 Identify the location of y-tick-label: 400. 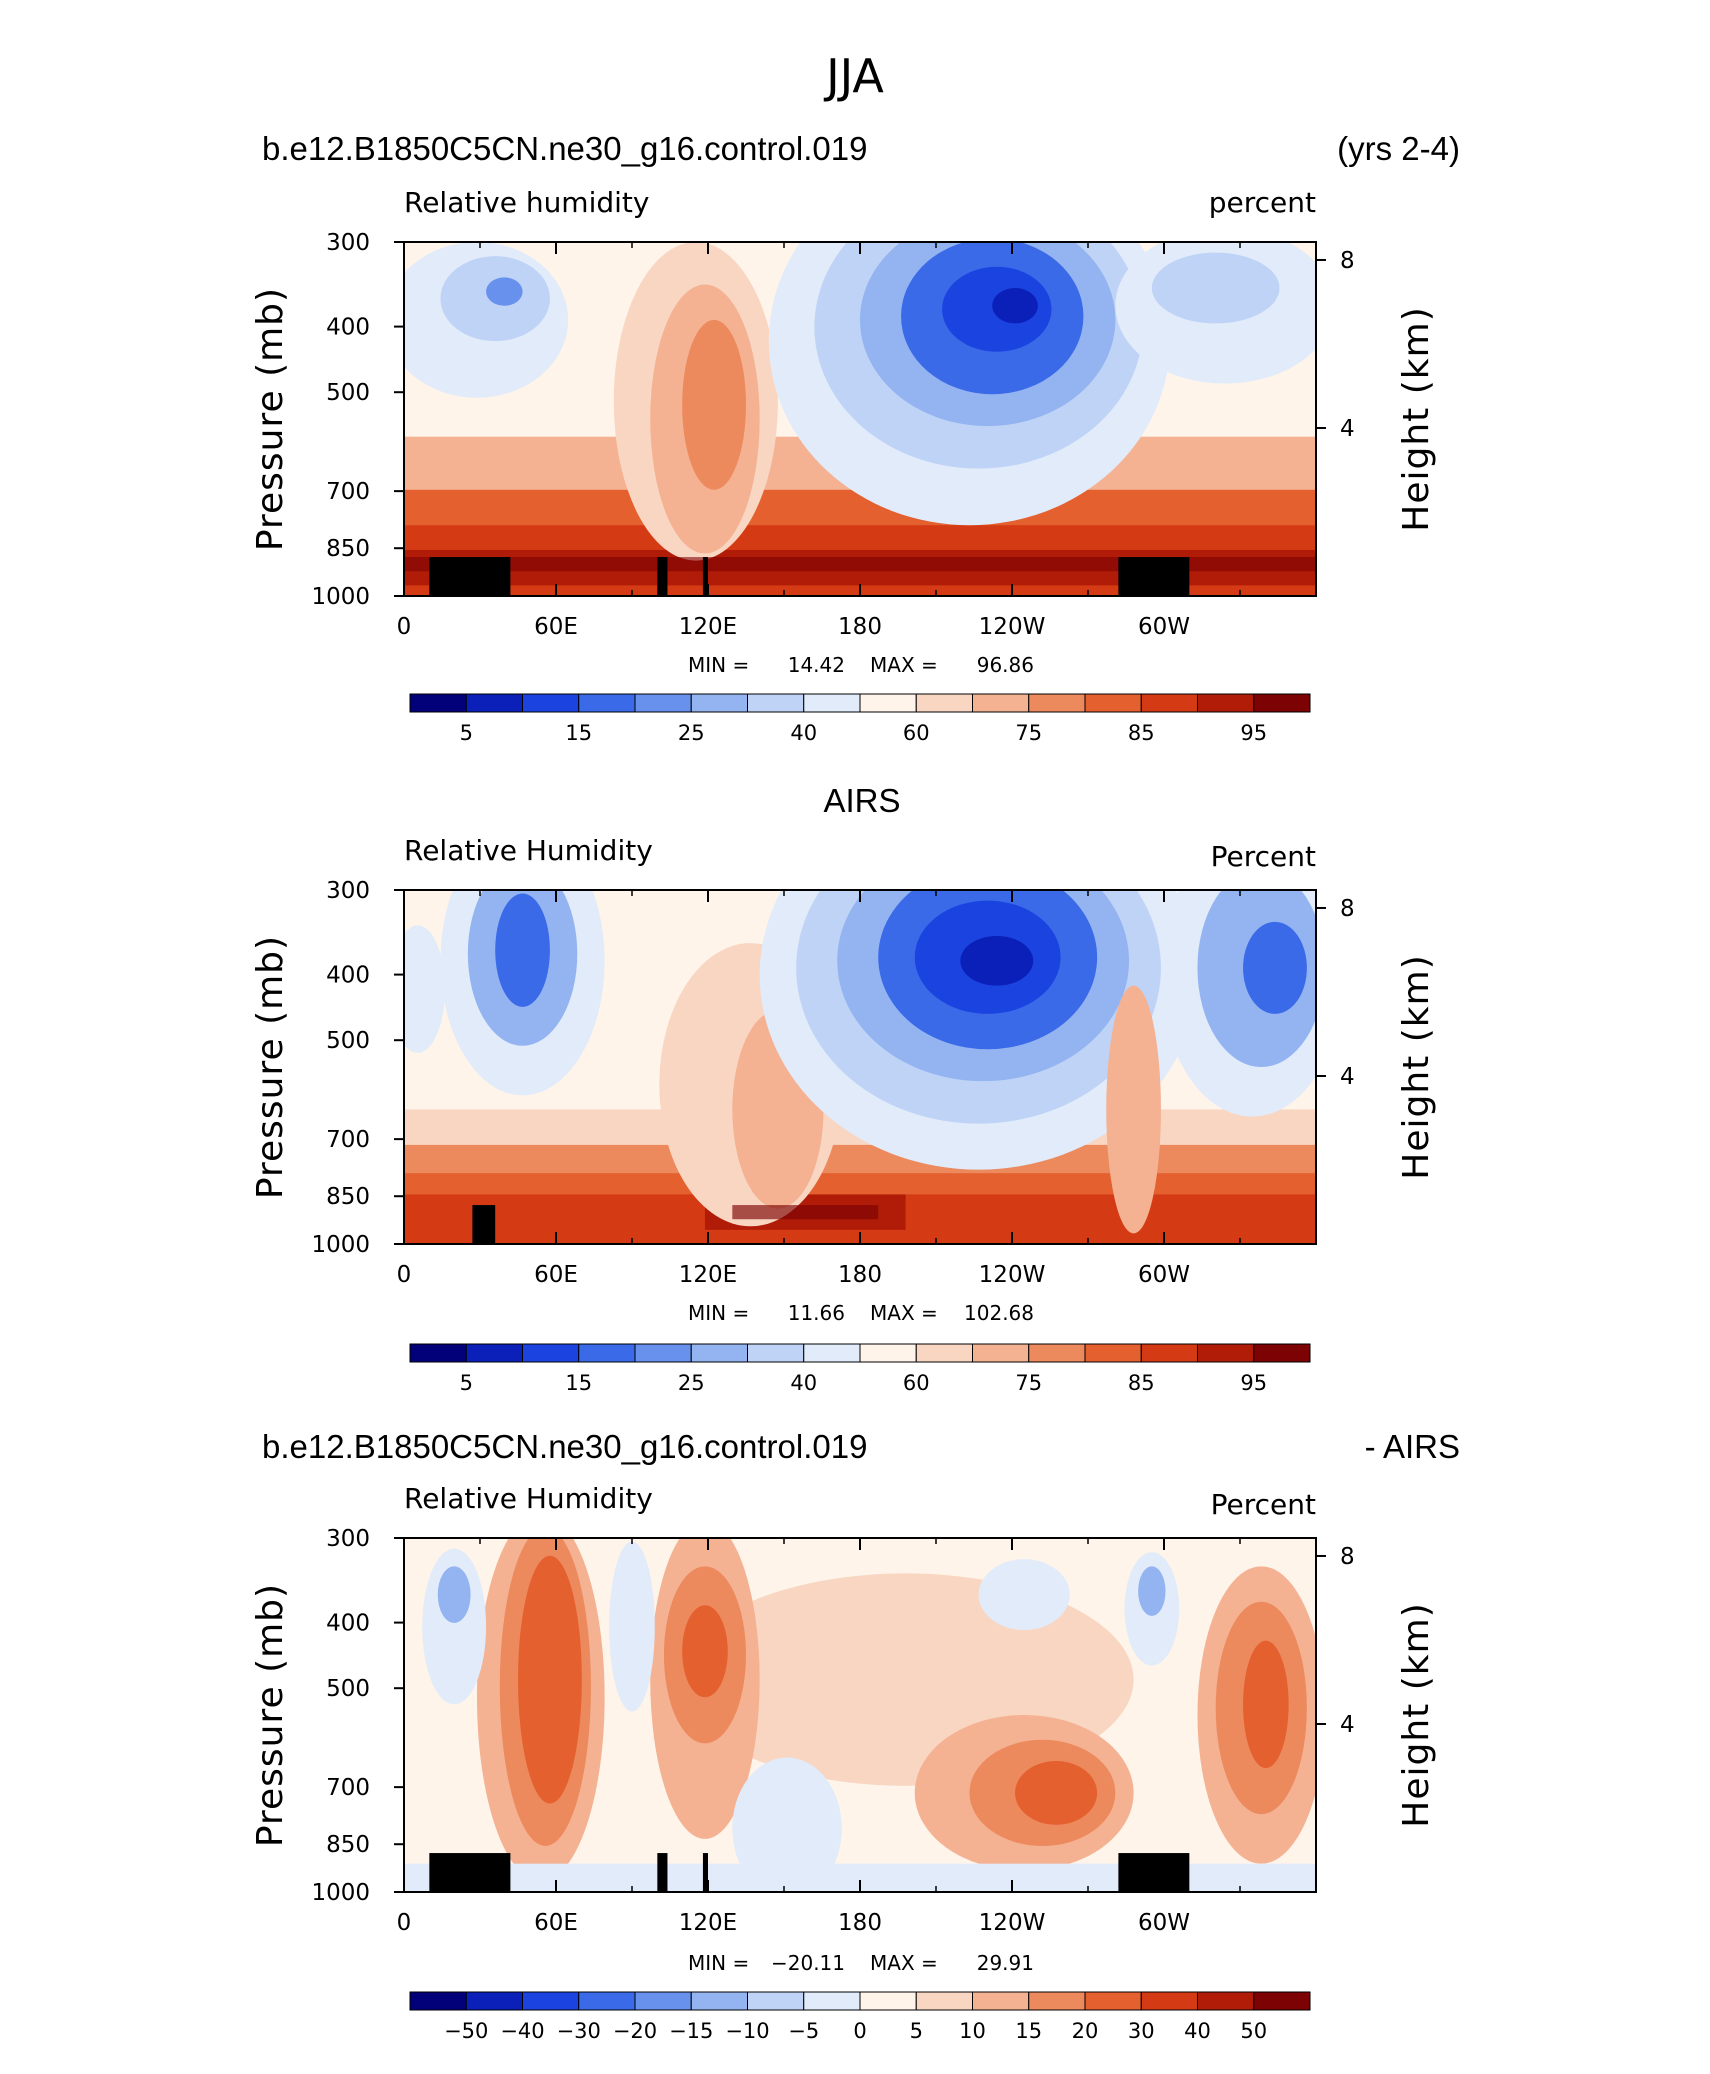
(348, 976).